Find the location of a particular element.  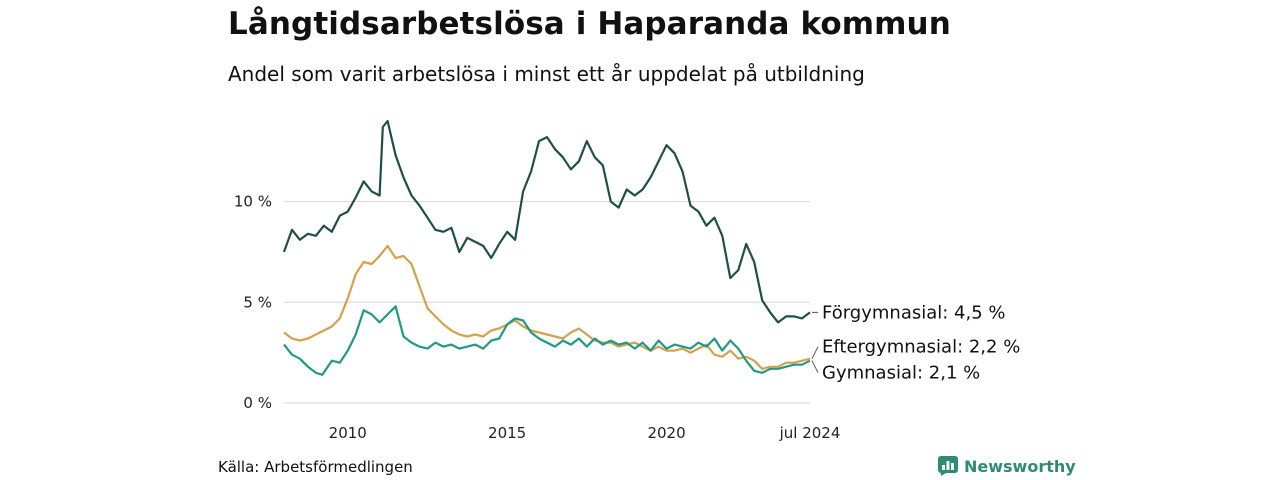

chart-title: Långtidsarbetslösa i Haparanda kommun is located at coordinates (589, 24).